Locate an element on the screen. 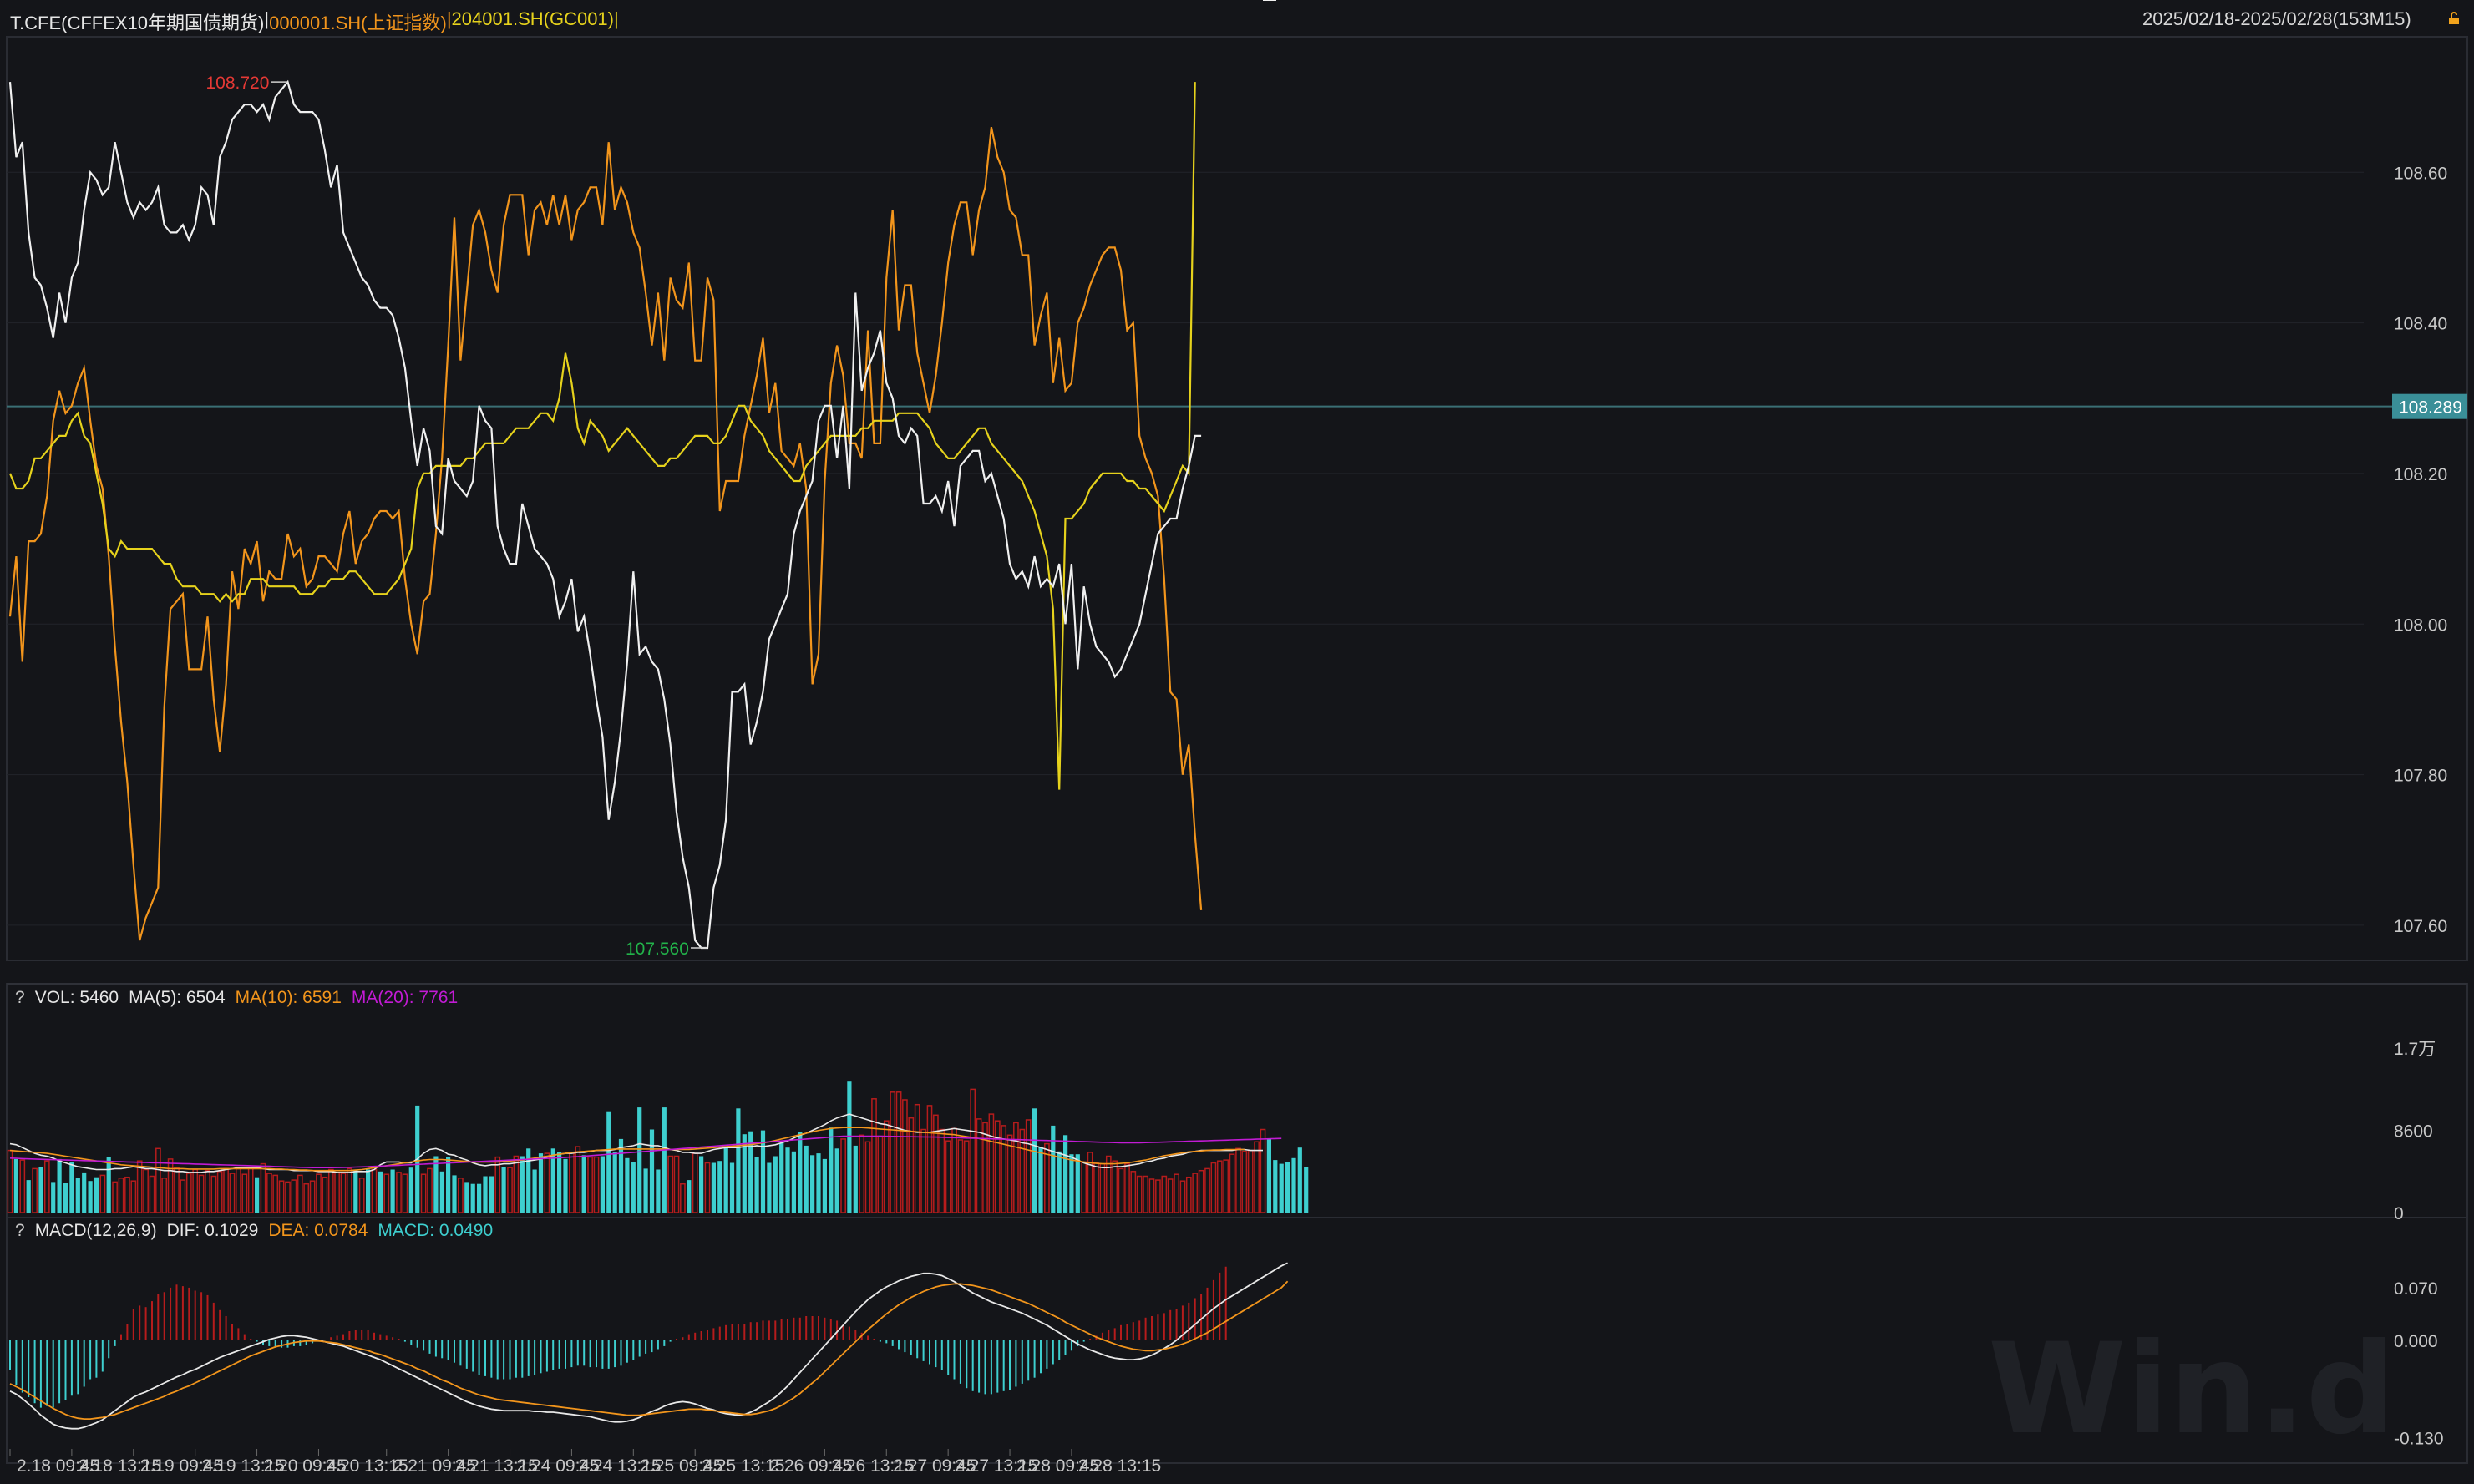  volume-tick-label: 1.7万 is located at coordinates (2415, 1049).